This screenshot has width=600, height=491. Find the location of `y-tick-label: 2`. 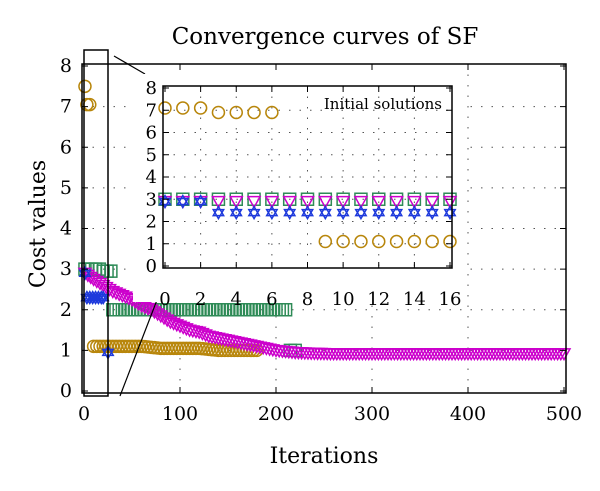

y-tick-label: 2 is located at coordinates (151, 222).